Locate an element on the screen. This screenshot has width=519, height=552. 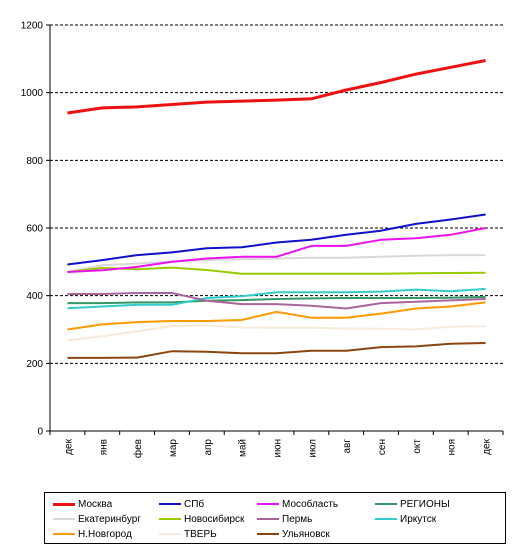
x-tick-labels: дек янв фев мар апр май июн июл авг сен окт ноя дек is located at coordinates (277, 448).